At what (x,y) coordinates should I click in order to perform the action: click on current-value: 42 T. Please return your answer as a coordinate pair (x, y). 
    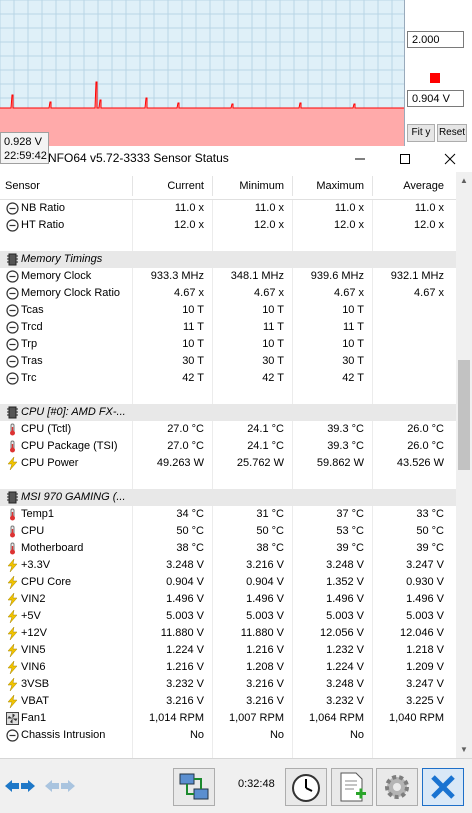
    Looking at the image, I should click on (193, 378).